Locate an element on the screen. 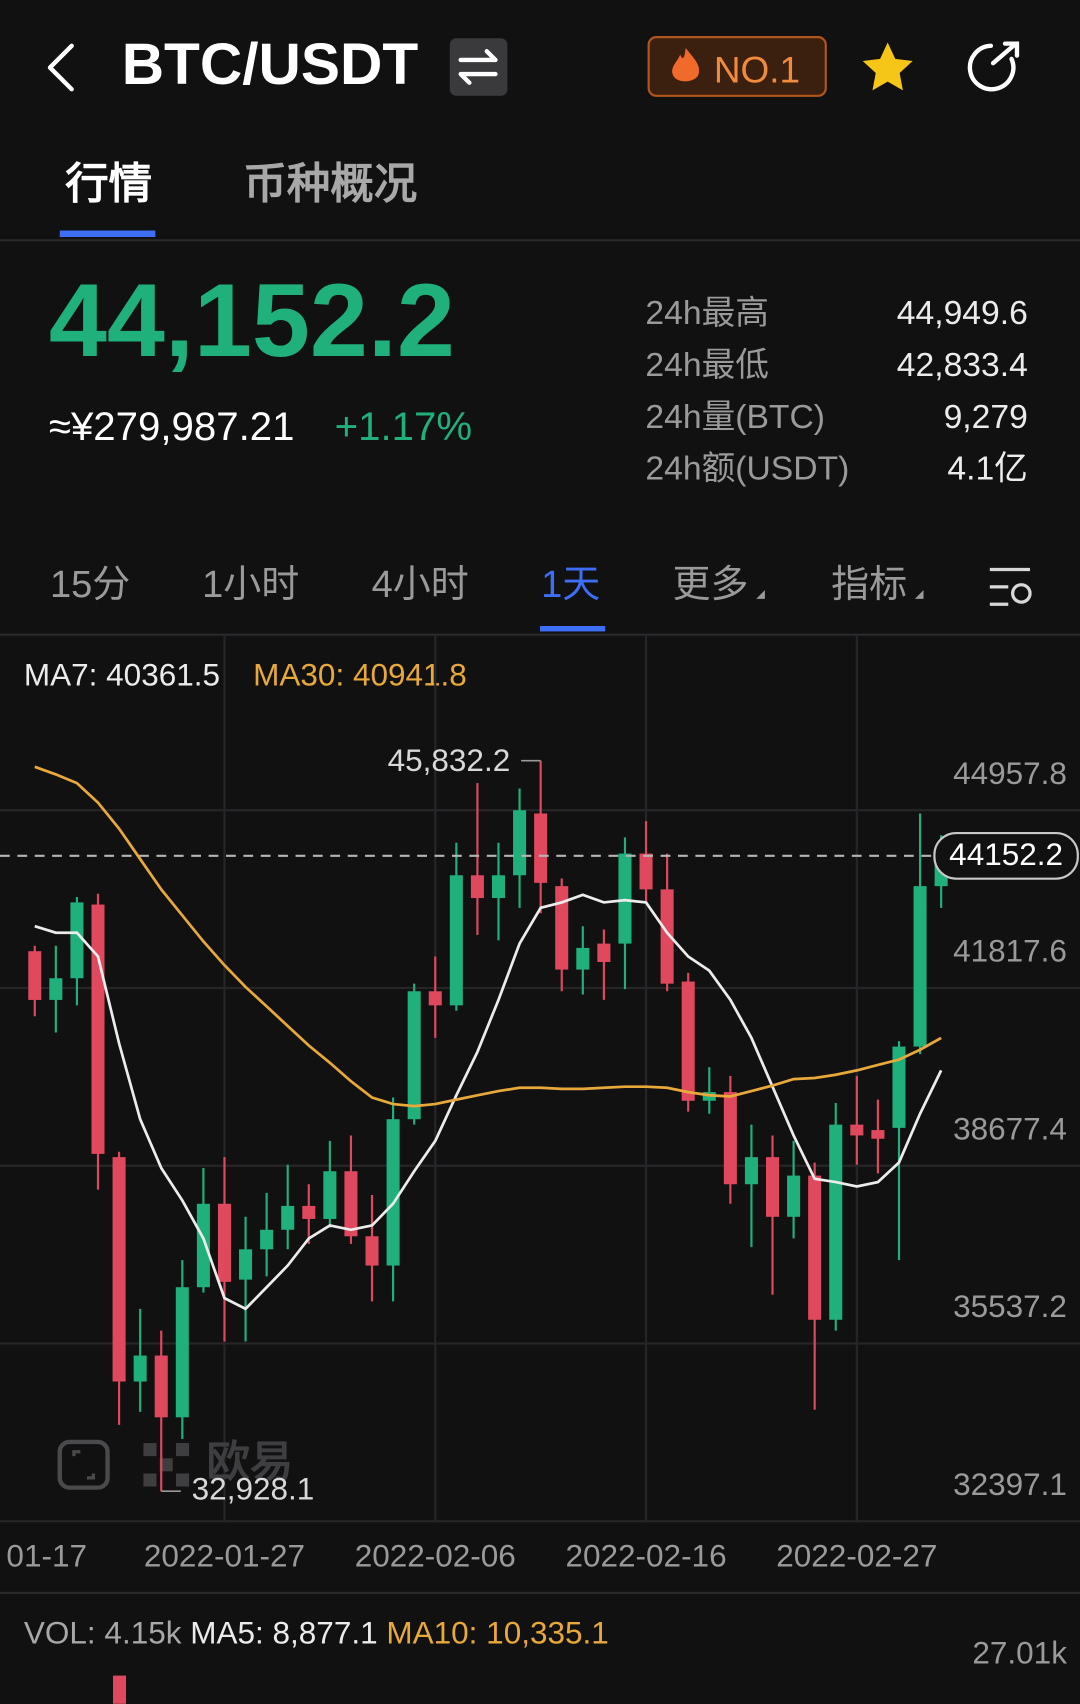 The width and height of the screenshot is (1080, 1704). ma7-legend: MA7: 40361.5 is located at coordinates (122, 674).